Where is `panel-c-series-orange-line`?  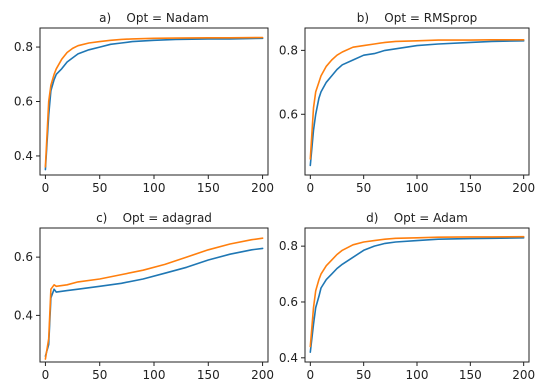 panel-c-series-orange-line is located at coordinates (154, 298).